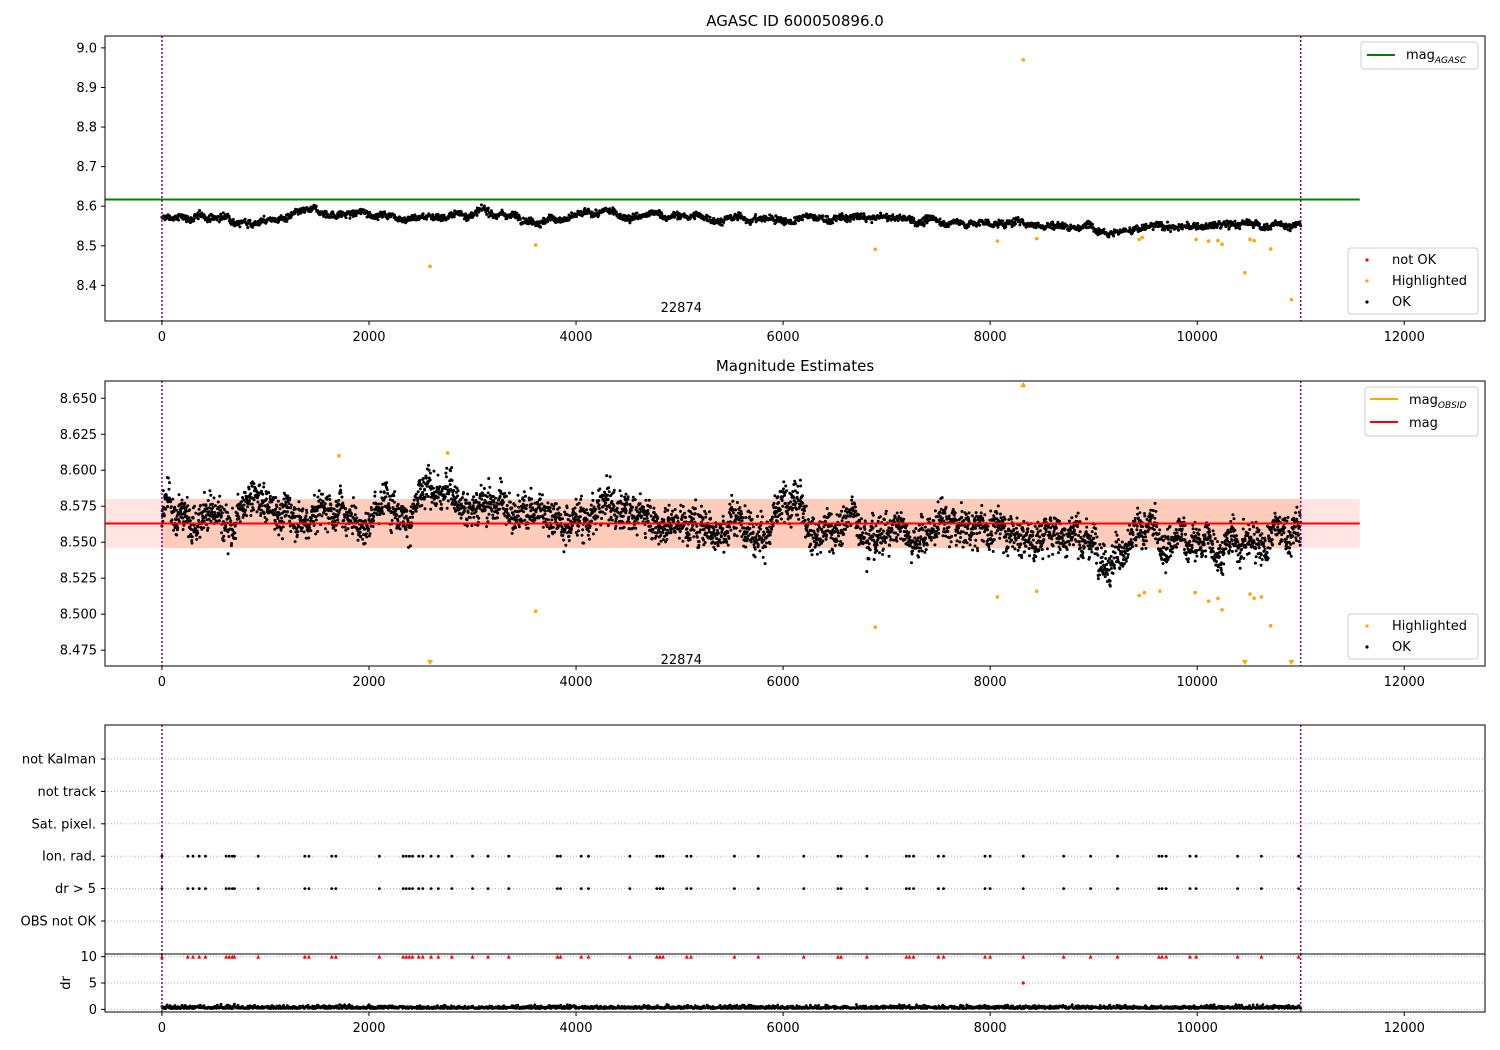 The image size is (1500, 1050). What do you see at coordinates (1414, 260) in the screenshot?
I see `legend-not-ok-label: not OK` at bounding box center [1414, 260].